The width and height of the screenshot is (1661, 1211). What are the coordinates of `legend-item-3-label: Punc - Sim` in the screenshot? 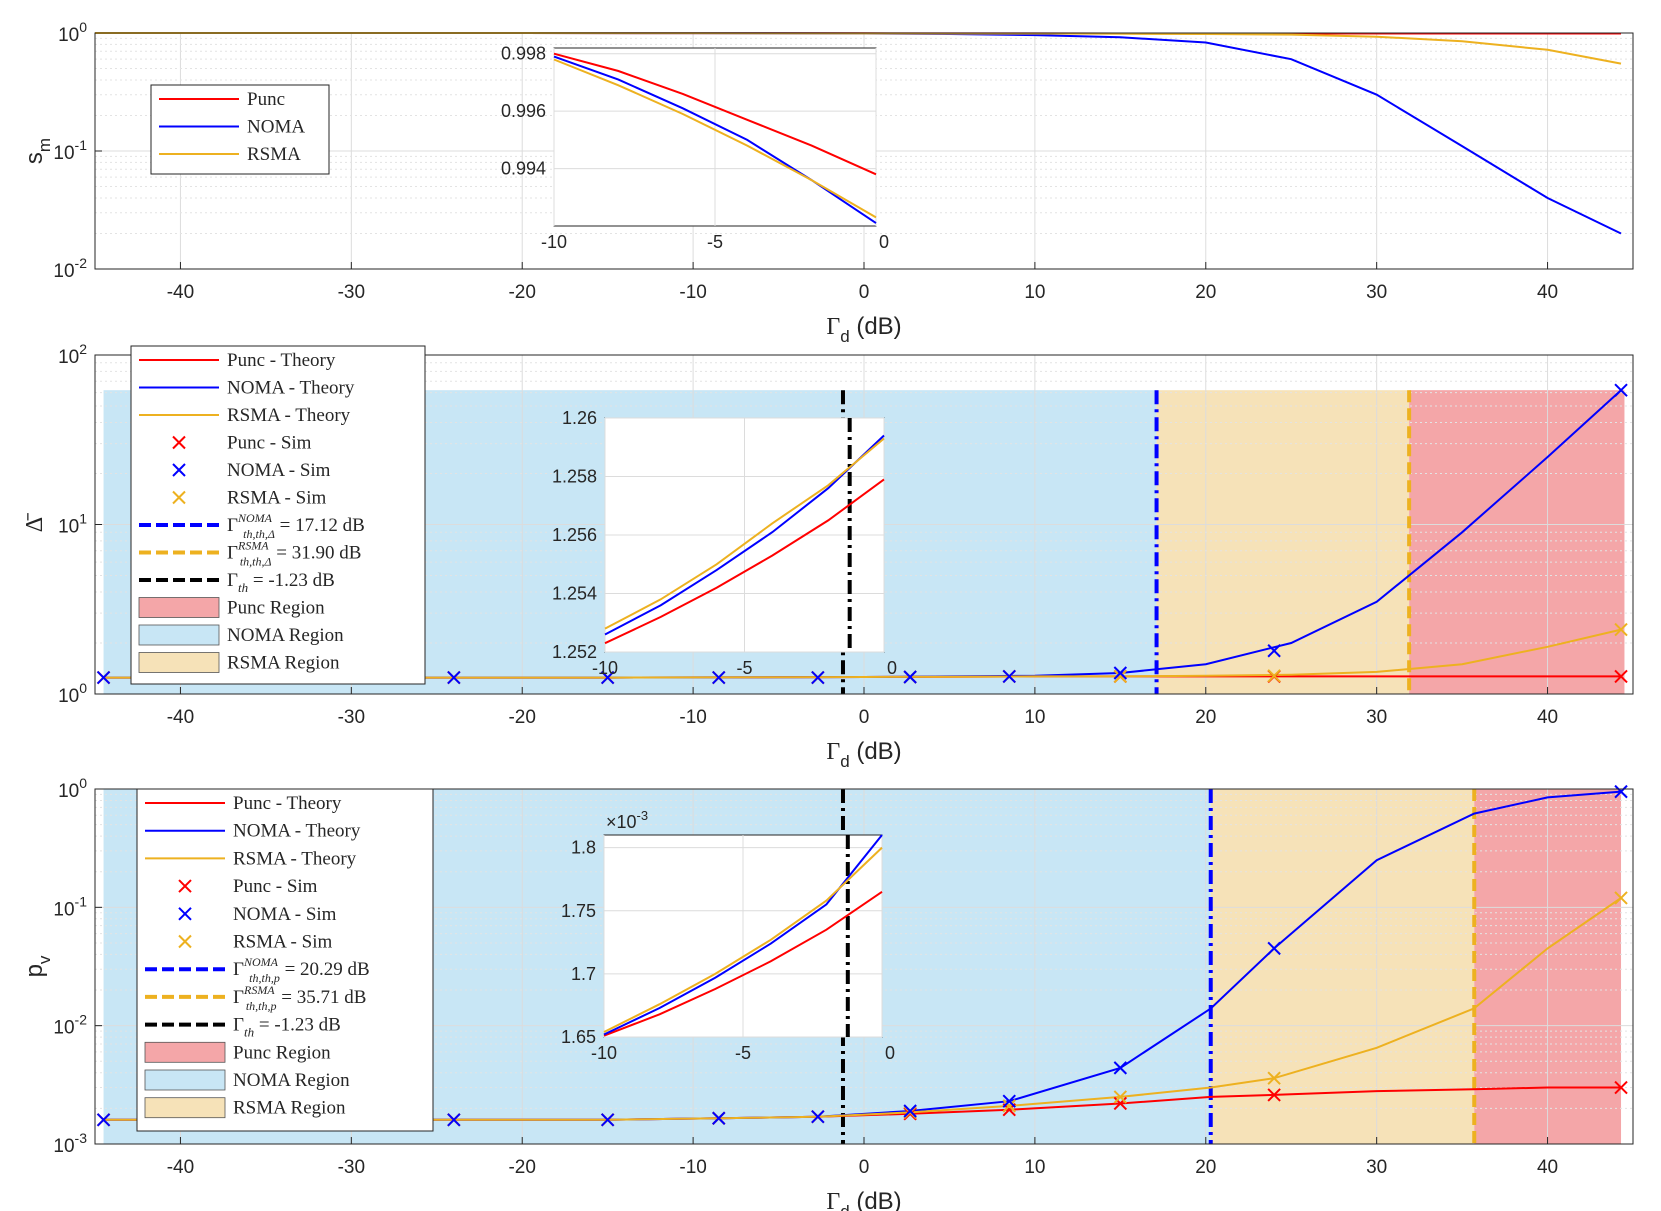 It's located at (269, 443).